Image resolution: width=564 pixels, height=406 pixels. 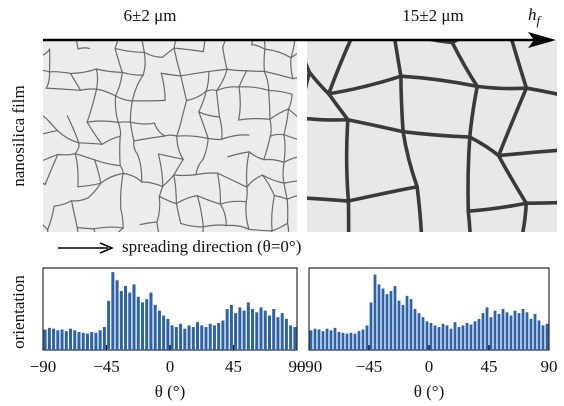 I want to click on direction-arrow-head, so click(x=106, y=248).